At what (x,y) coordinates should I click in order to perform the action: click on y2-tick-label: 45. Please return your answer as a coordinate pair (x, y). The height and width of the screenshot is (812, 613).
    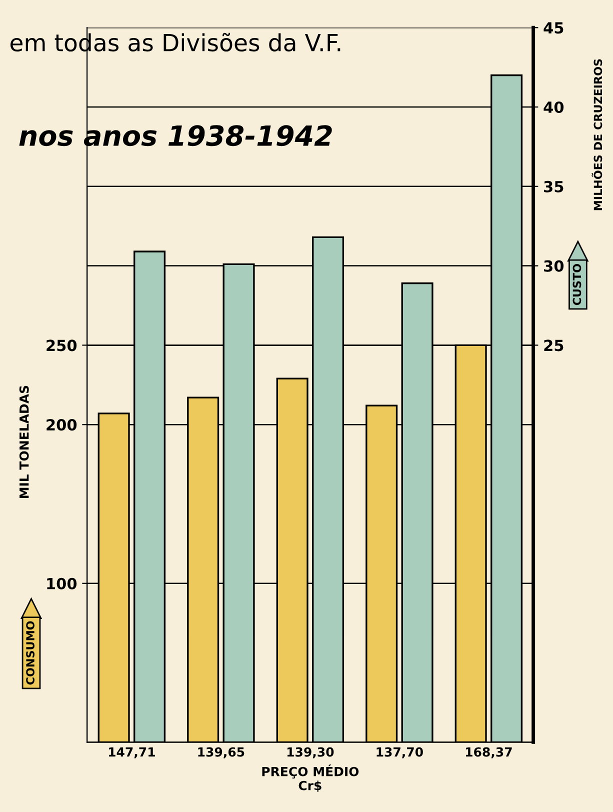
    Looking at the image, I should click on (554, 28).